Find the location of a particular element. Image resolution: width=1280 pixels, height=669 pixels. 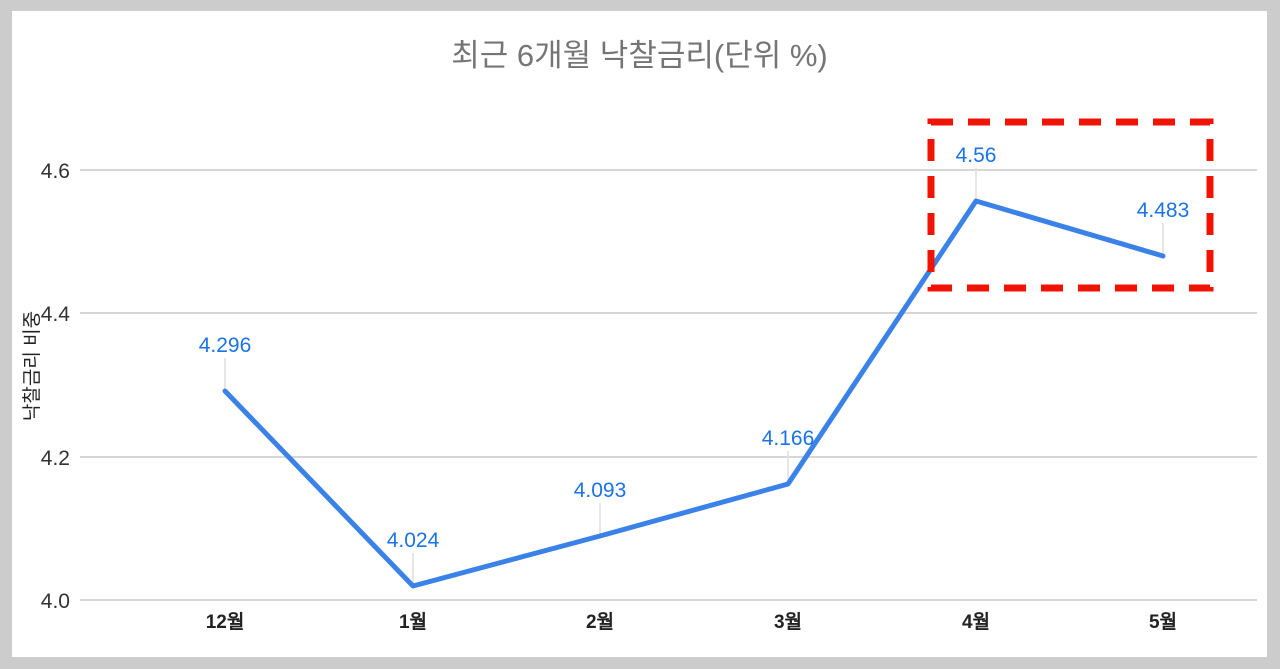

data-label-4: 4.56 is located at coordinates (976, 155).